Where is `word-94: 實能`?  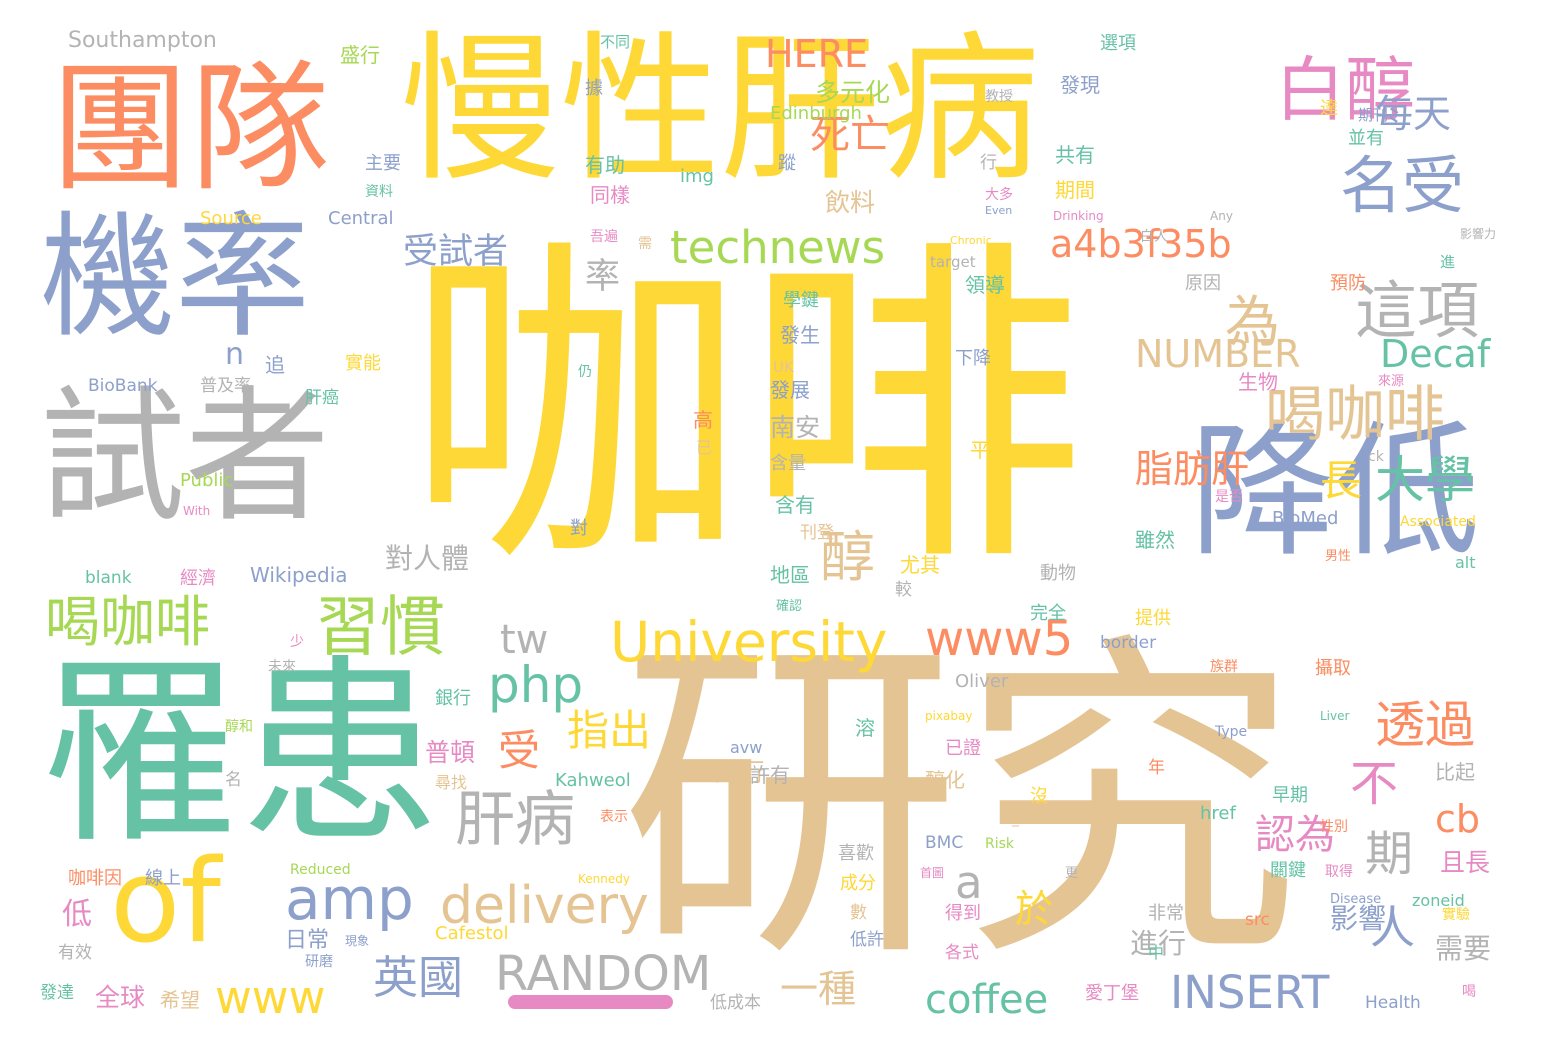 word-94: 實能 is located at coordinates (363, 363).